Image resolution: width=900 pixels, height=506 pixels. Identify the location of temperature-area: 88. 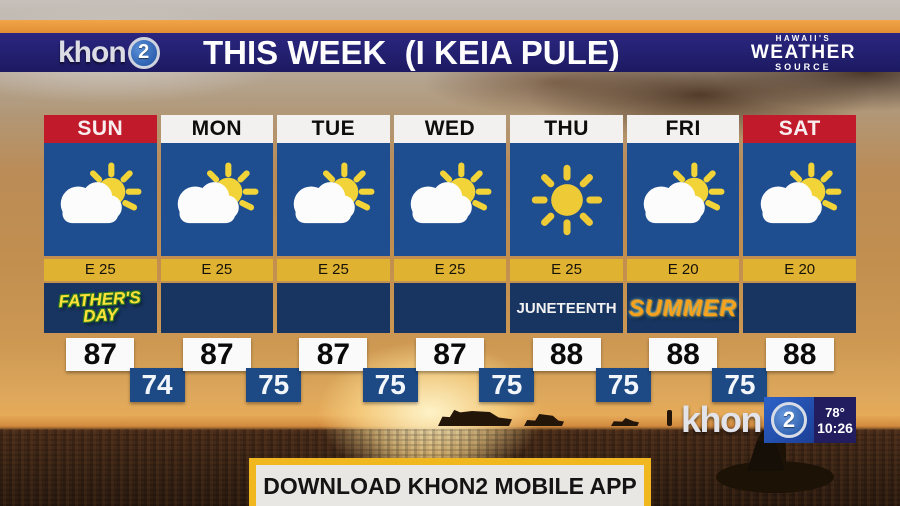
(799, 369).